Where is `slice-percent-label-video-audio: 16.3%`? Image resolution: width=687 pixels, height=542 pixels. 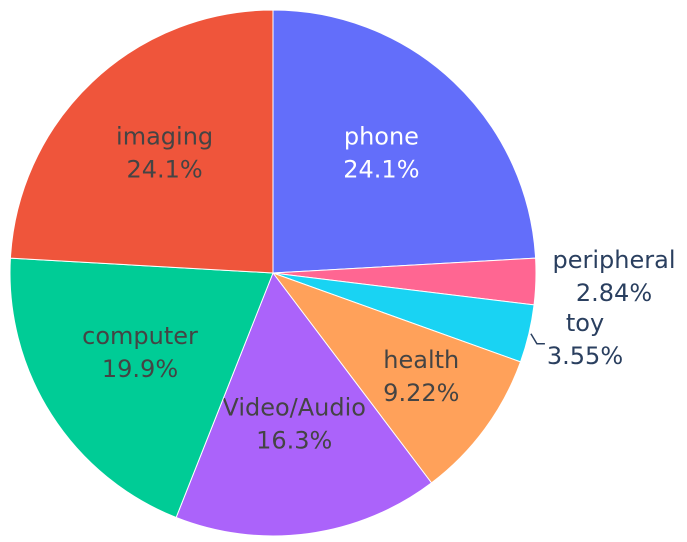 slice-percent-label-video-audio: 16.3% is located at coordinates (294, 440).